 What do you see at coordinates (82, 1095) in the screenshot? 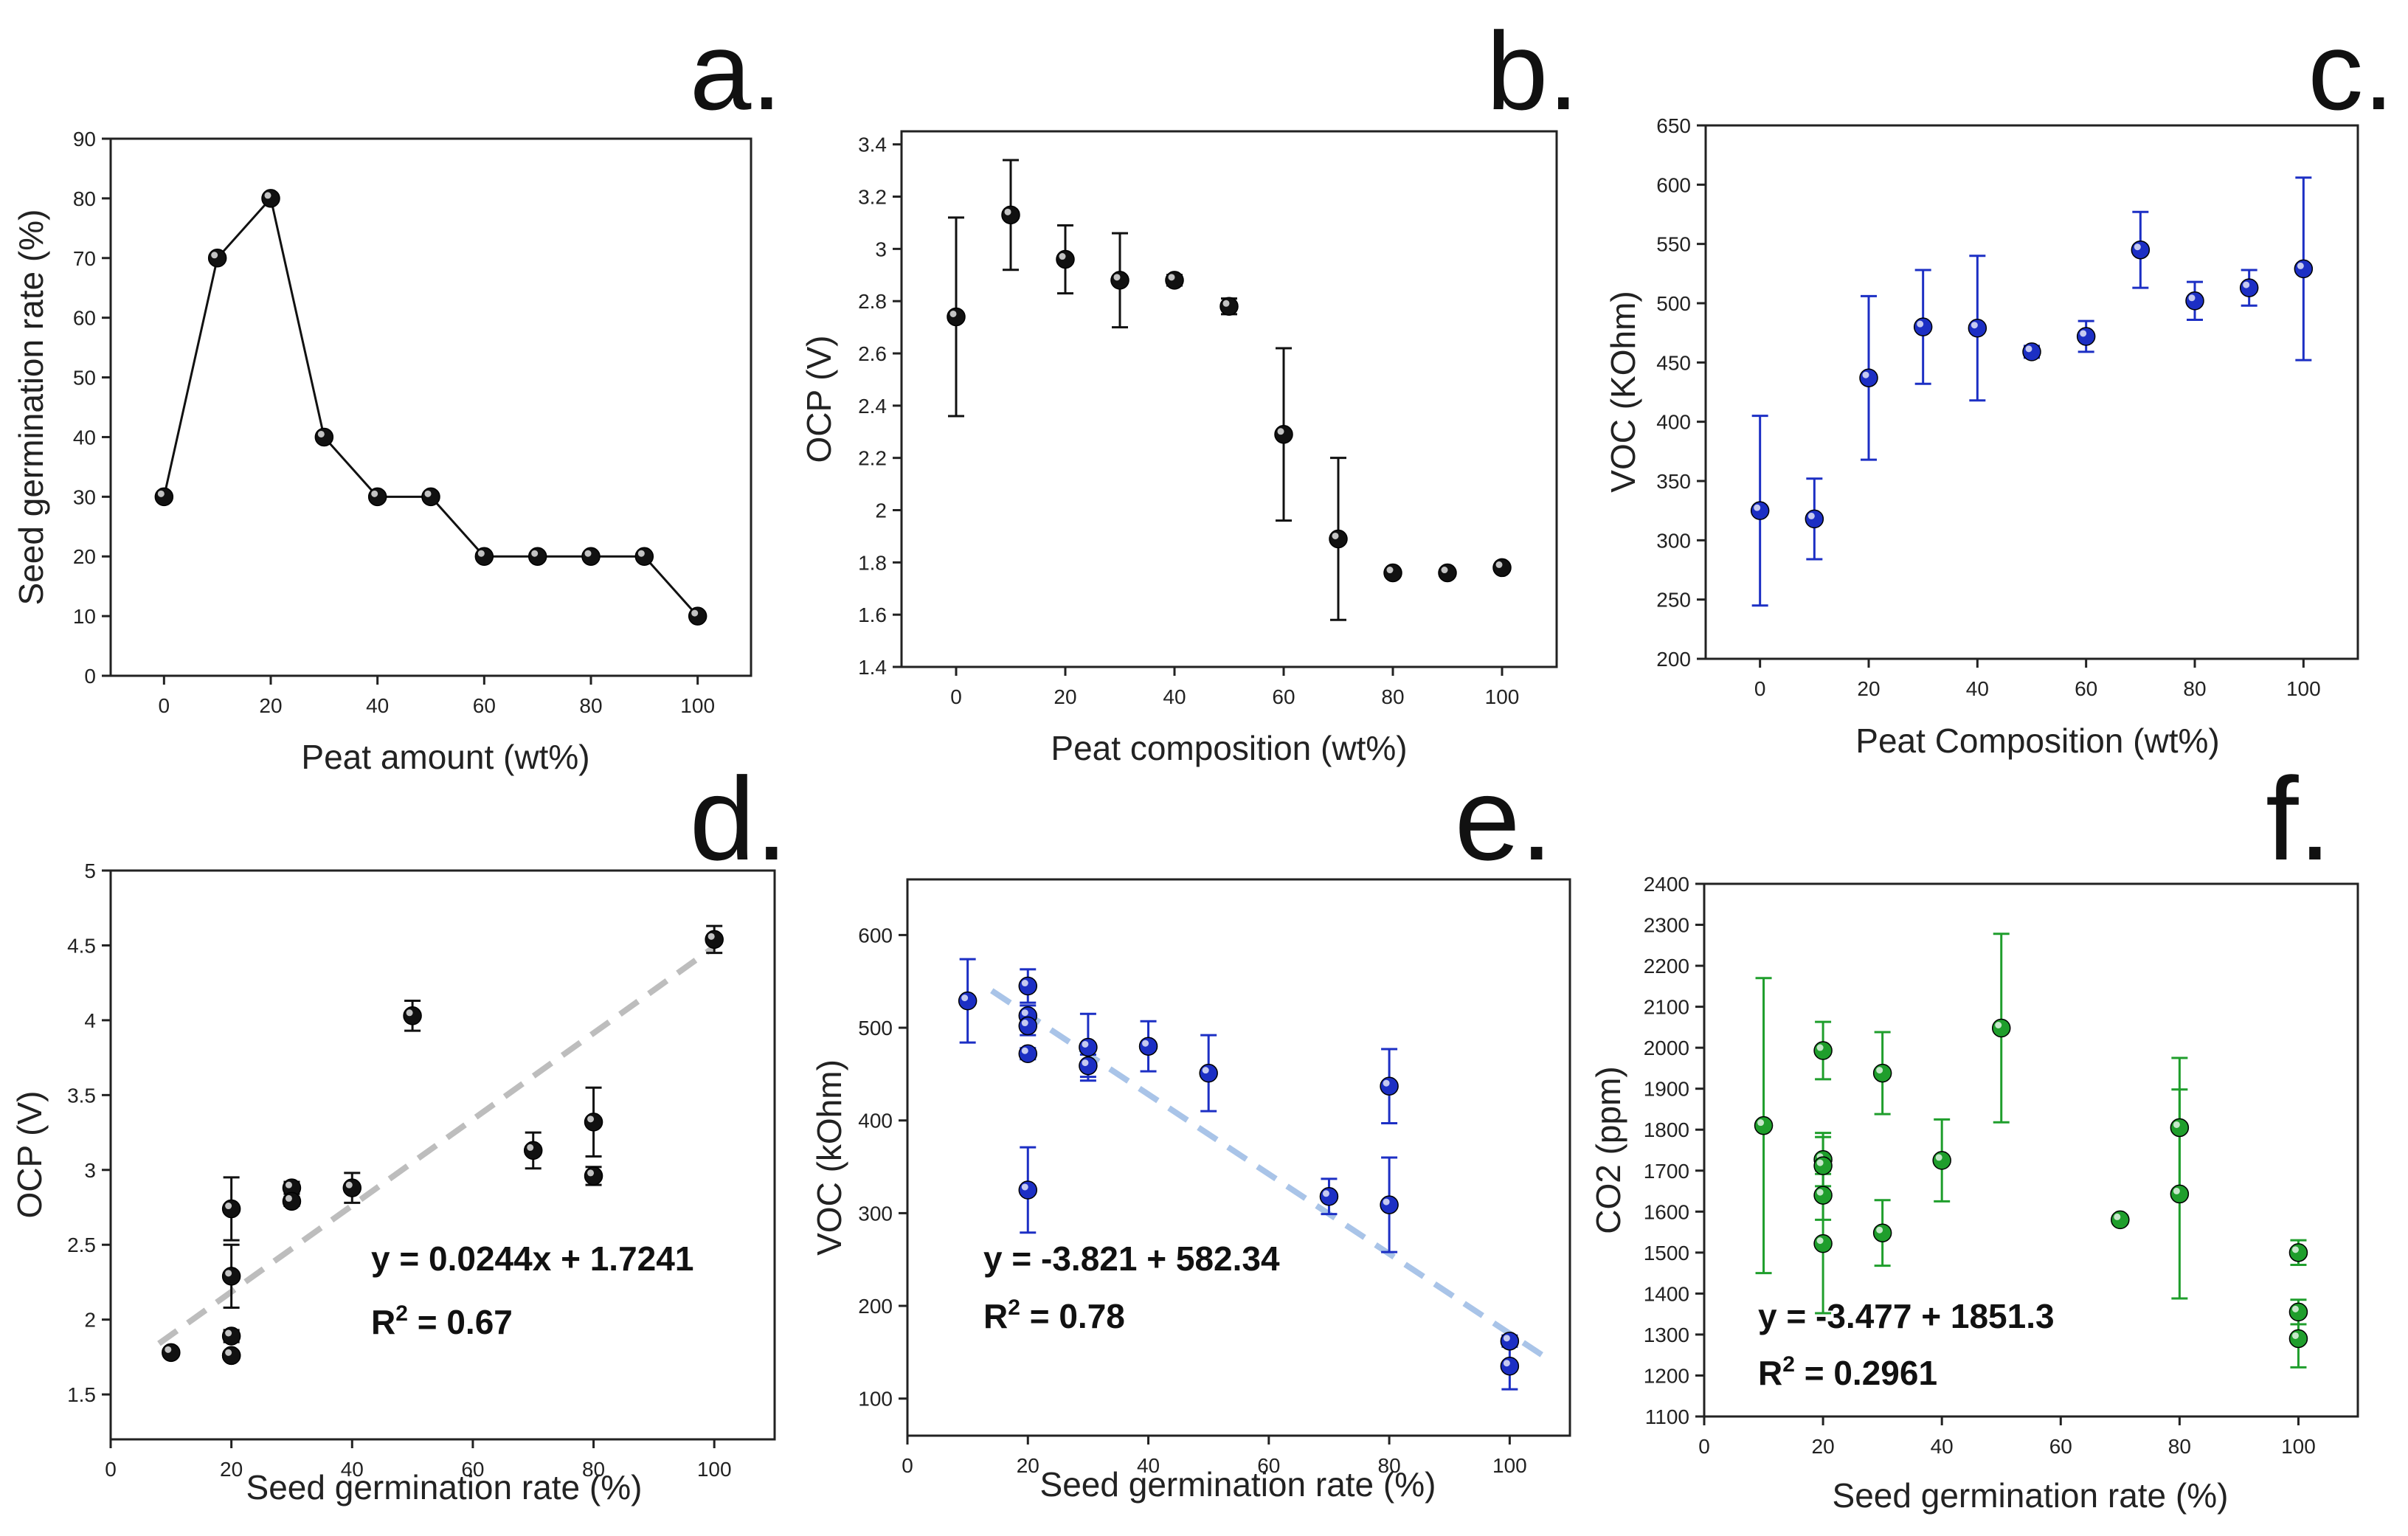
I see `y-tick-label: 3.5` at bounding box center [82, 1095].